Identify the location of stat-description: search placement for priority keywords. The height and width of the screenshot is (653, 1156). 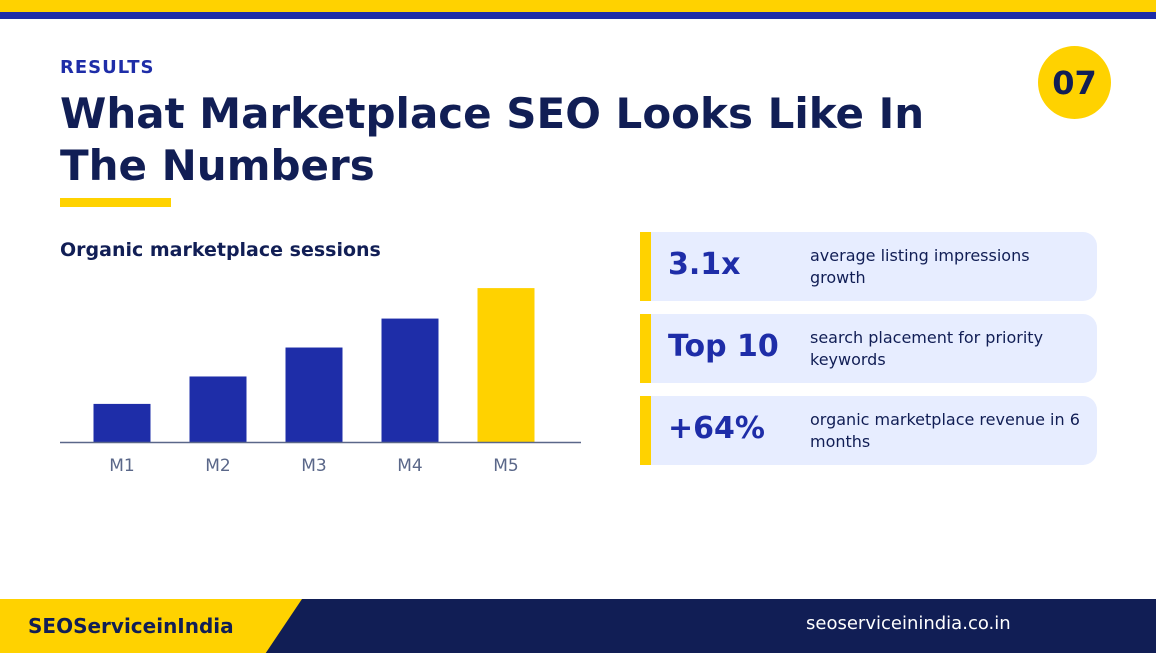
(927, 348).